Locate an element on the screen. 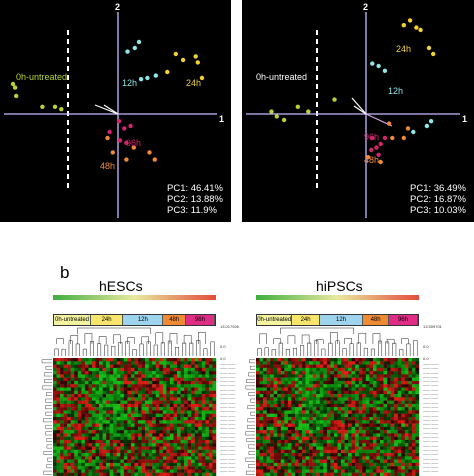 The image size is (474, 476). heatmap-title-hescs: hESCs is located at coordinates (121, 286).